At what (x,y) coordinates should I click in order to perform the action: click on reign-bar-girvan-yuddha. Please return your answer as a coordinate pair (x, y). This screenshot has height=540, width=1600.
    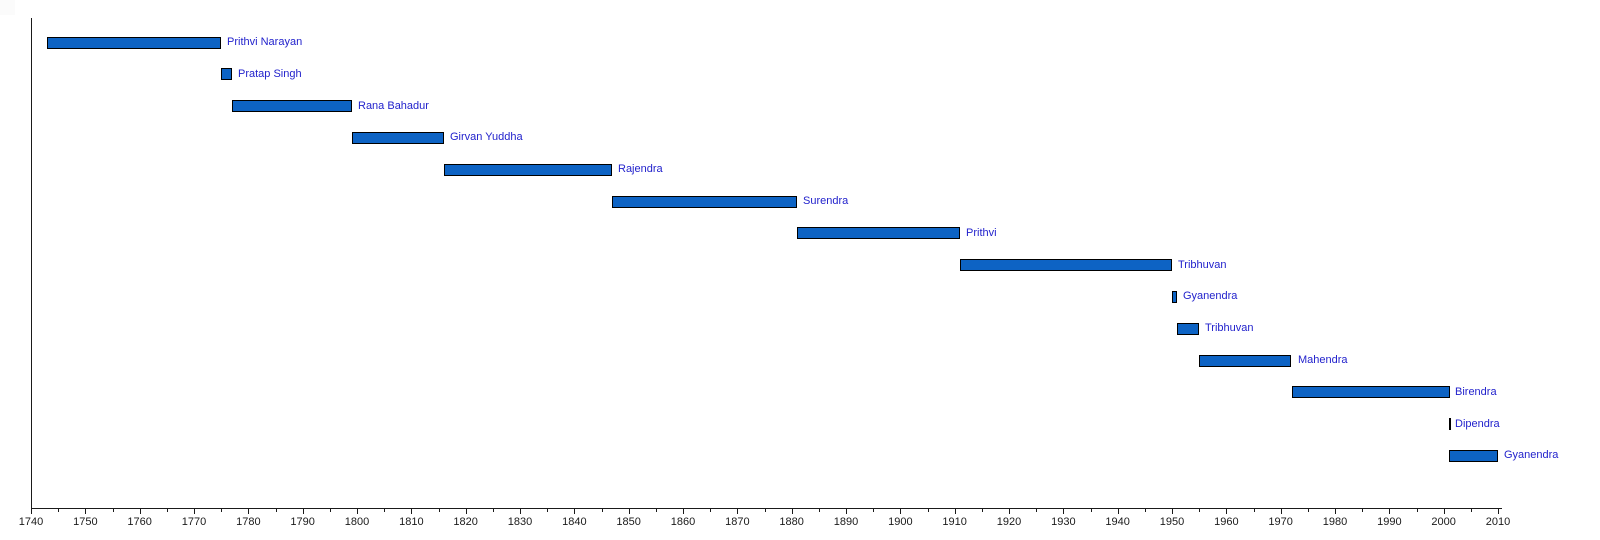
    Looking at the image, I should click on (398, 138).